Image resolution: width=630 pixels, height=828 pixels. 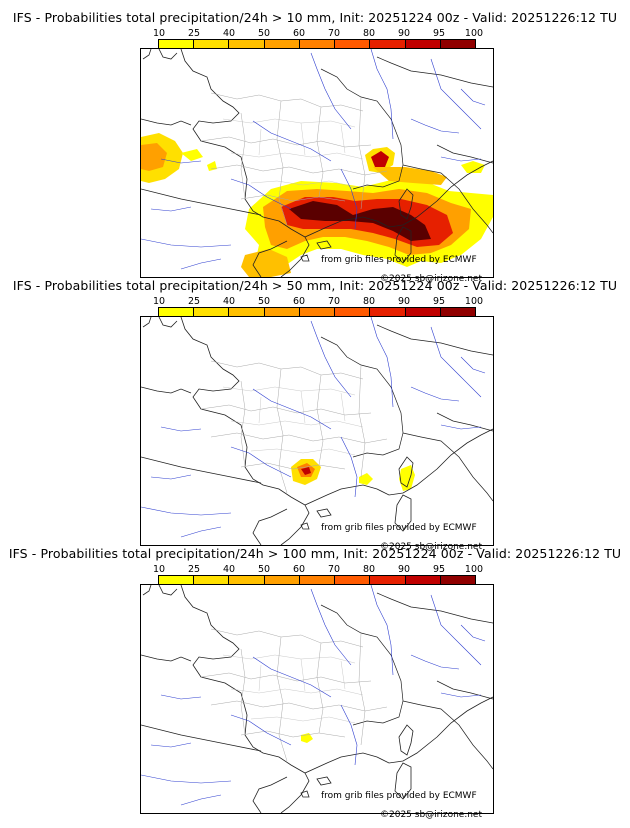 I want to click on legend-color-bar, so click(x=317, y=312).